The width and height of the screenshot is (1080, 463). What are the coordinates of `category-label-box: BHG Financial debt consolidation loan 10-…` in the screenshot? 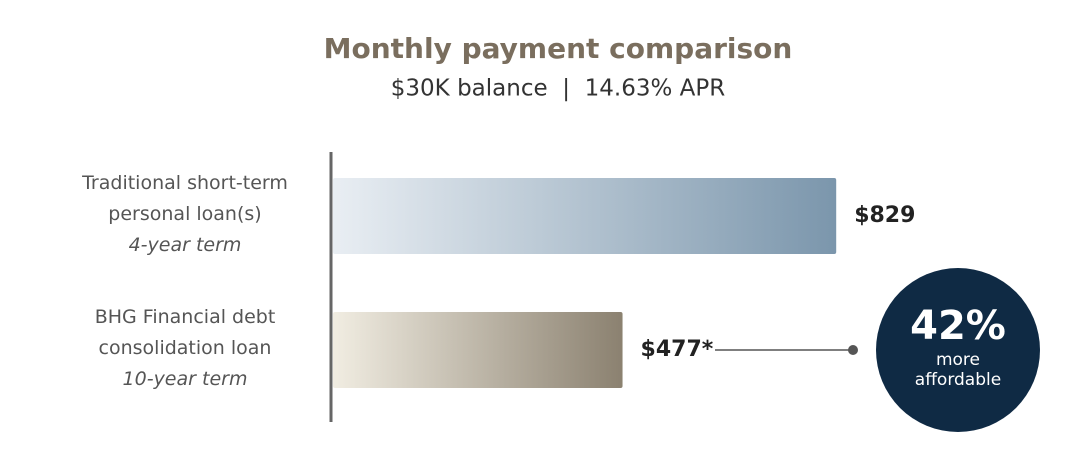 It's located at (185, 348).